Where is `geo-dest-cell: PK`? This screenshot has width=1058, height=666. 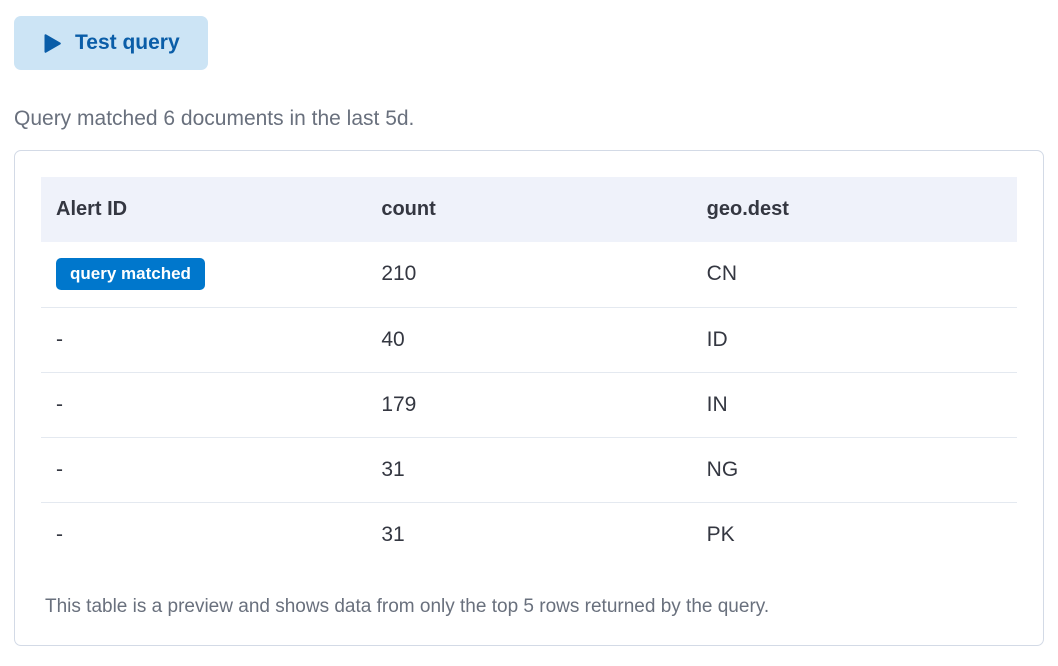 geo-dest-cell: PK is located at coordinates (854, 534).